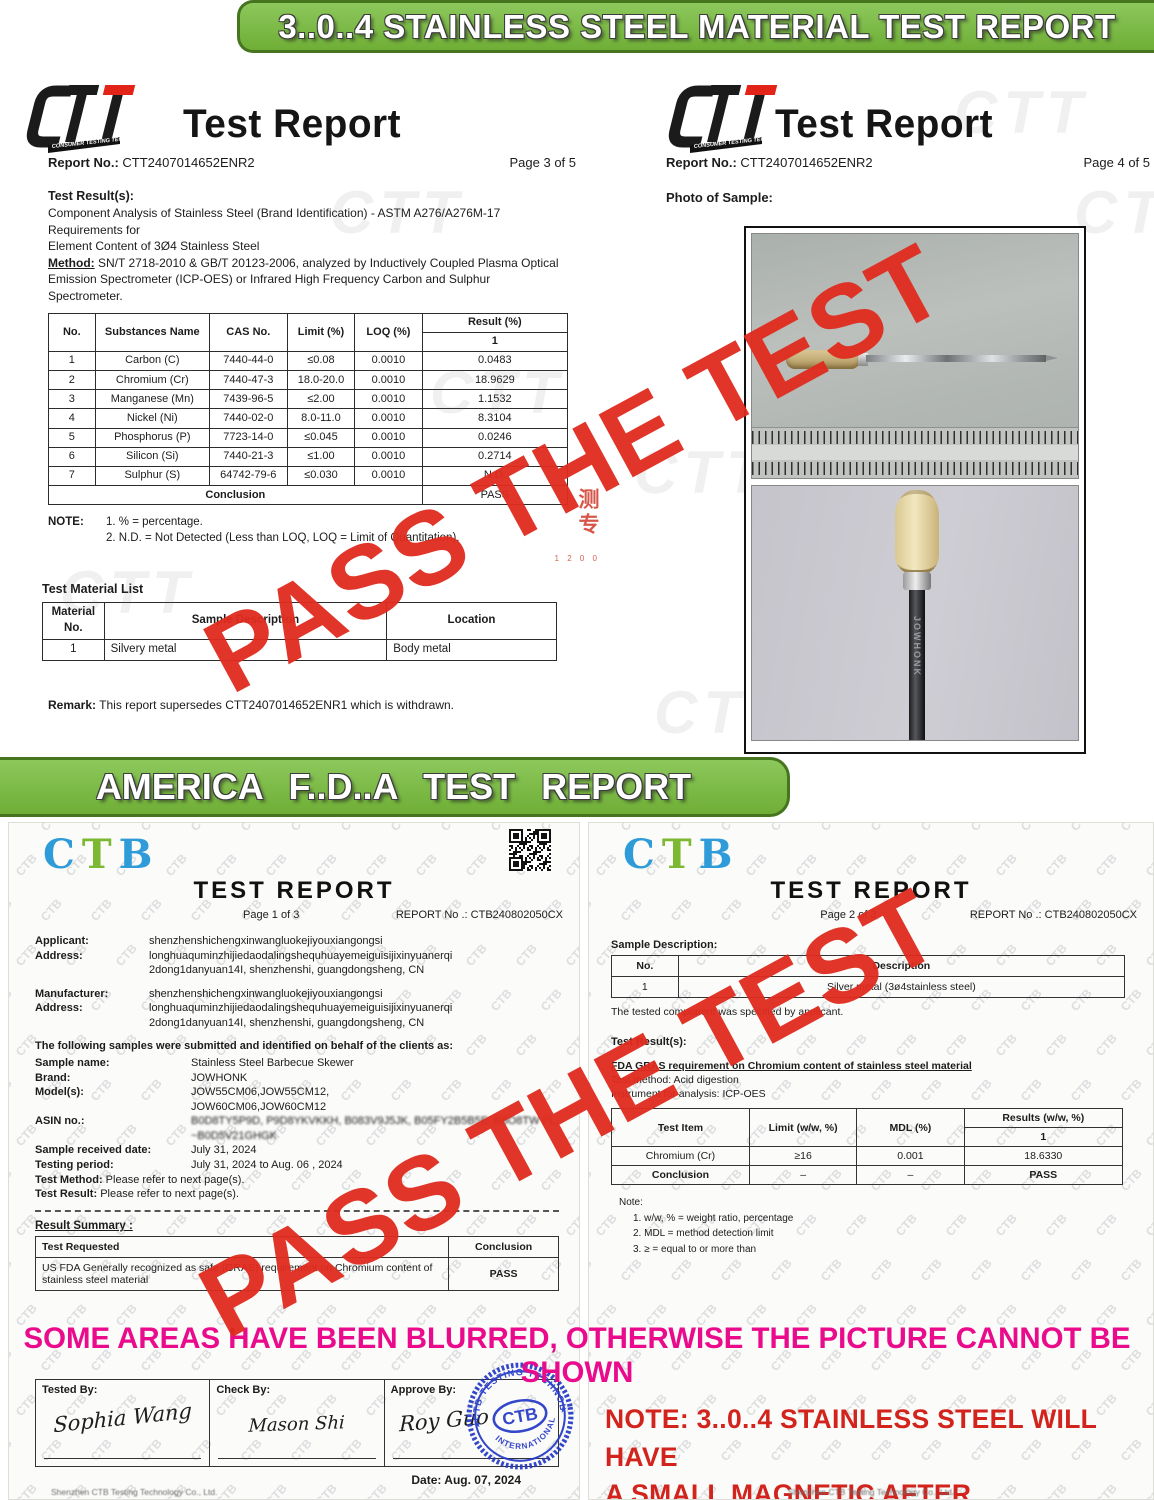 This screenshot has width=1154, height=1500. What do you see at coordinates (917, 646) in the screenshot?
I see `blade-brand-engraving: JOWHONK` at bounding box center [917, 646].